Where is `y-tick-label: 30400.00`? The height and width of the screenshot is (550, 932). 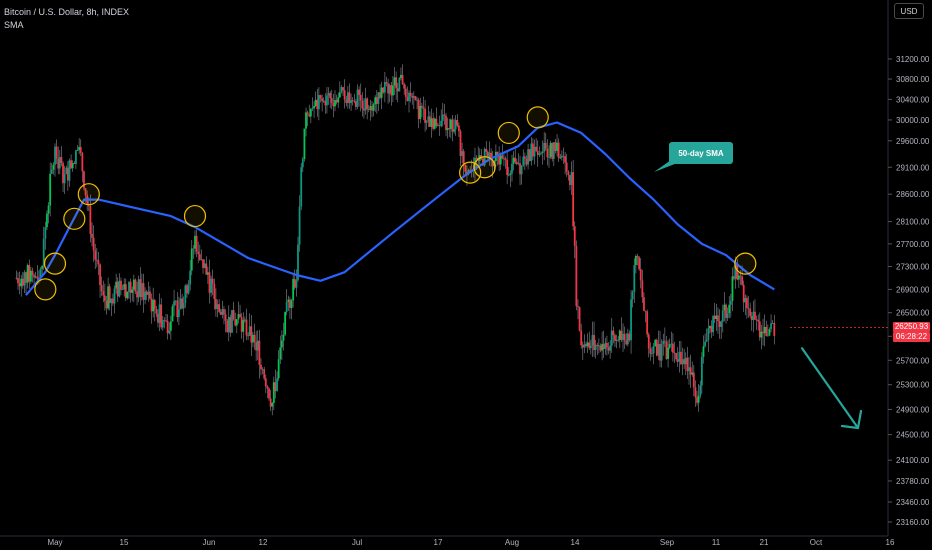
y-tick-label: 30400.00 is located at coordinates (913, 99).